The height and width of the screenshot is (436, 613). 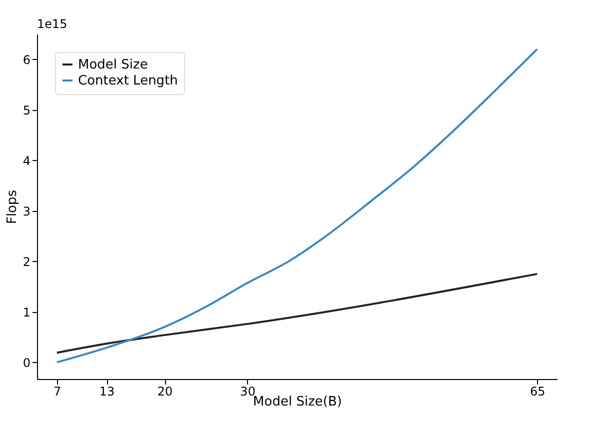 I want to click on x-tick-label: 65, so click(x=538, y=391).